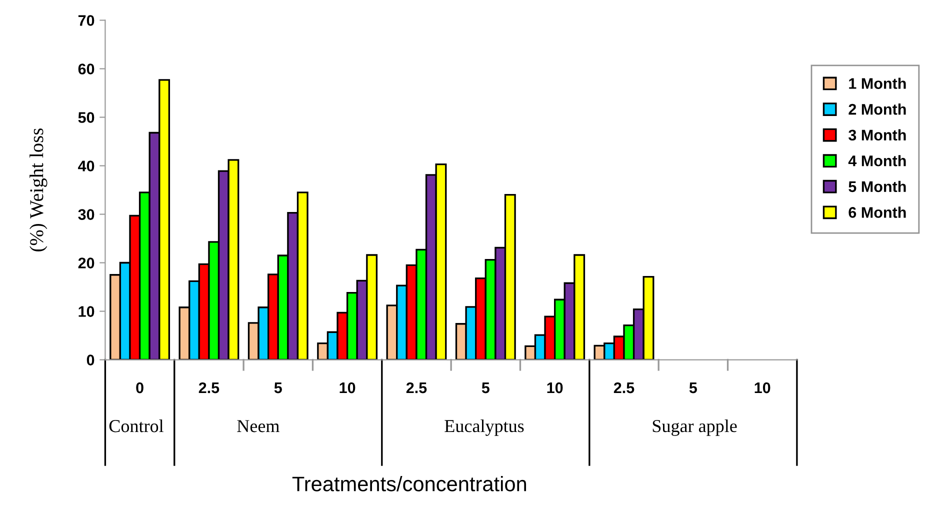 The image size is (931, 506). I want to click on text: Neem, so click(258, 426).